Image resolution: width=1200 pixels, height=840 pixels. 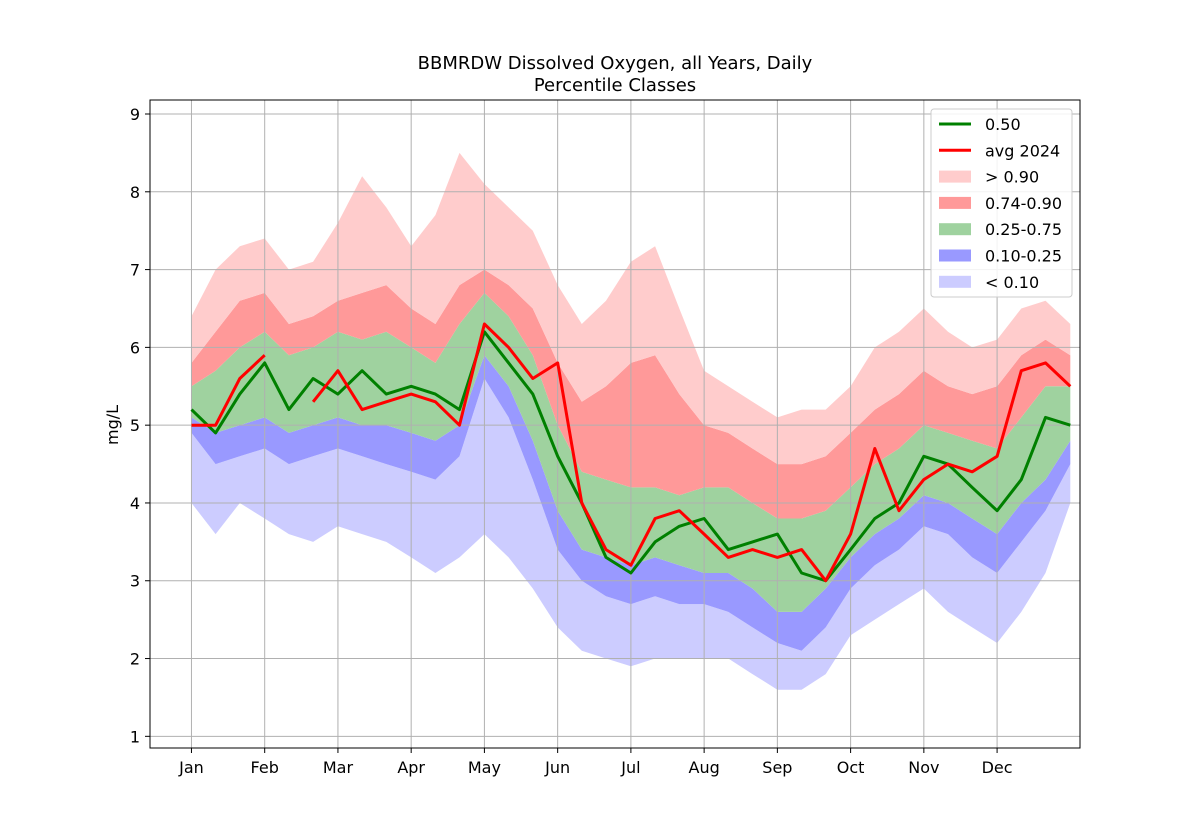 What do you see at coordinates (484, 767) in the screenshot?
I see `x-tick-label: May` at bounding box center [484, 767].